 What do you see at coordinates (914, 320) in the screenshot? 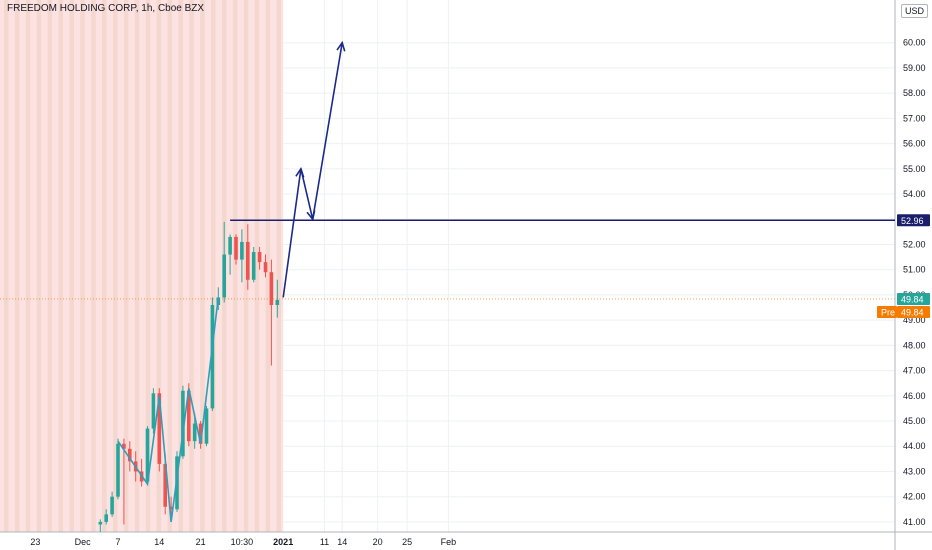
I see `y-tick-label: 49.00` at bounding box center [914, 320].